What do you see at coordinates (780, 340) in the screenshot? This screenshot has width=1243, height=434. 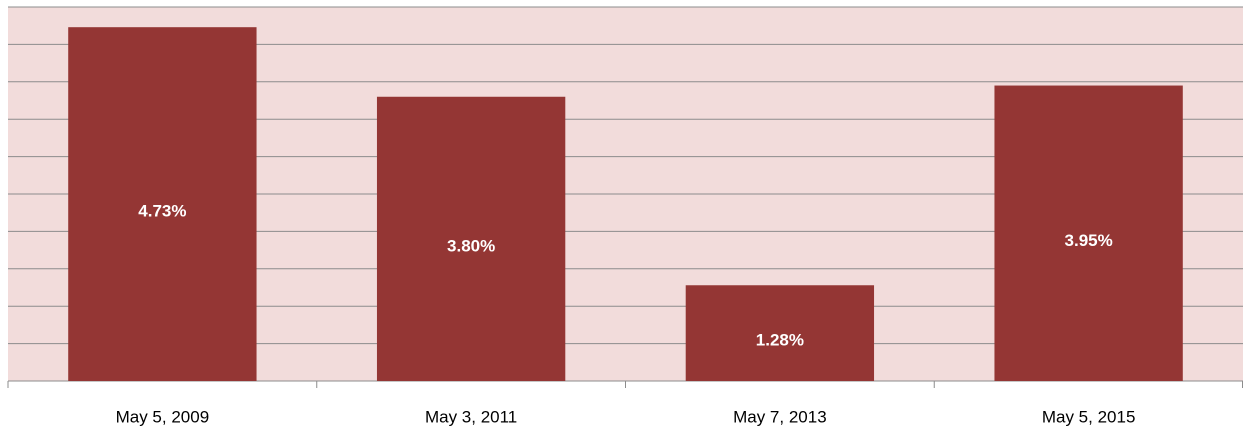 I see `value-label: 1.28%` at bounding box center [780, 340].